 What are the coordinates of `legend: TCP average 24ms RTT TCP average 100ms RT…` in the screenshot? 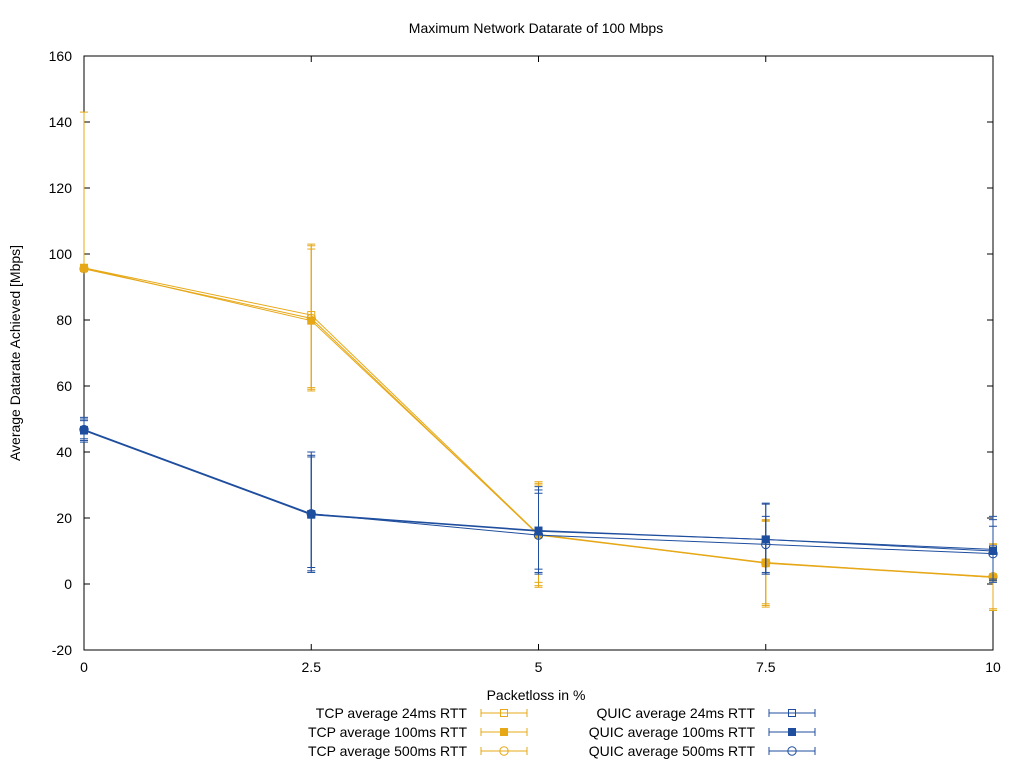 It's located at (562, 732).